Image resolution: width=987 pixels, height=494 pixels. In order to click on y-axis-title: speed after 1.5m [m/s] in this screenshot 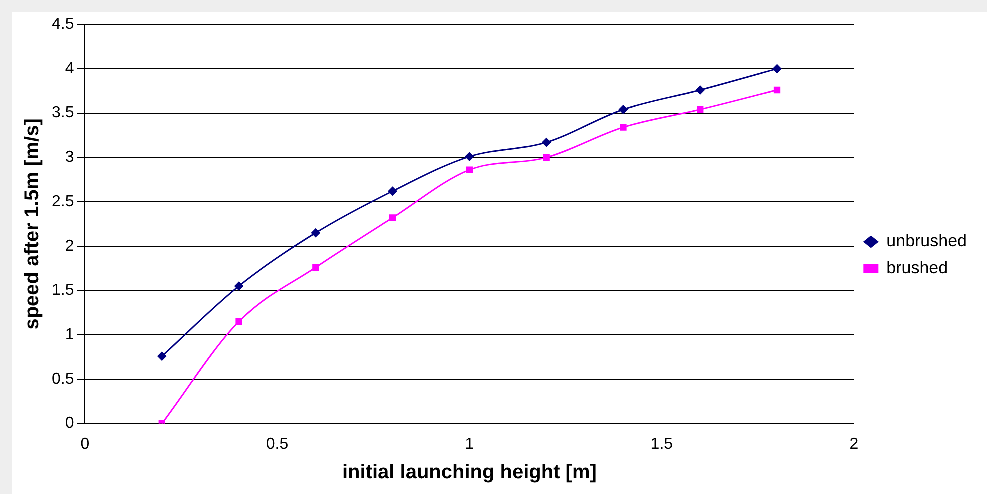, I will do `click(33, 224)`.